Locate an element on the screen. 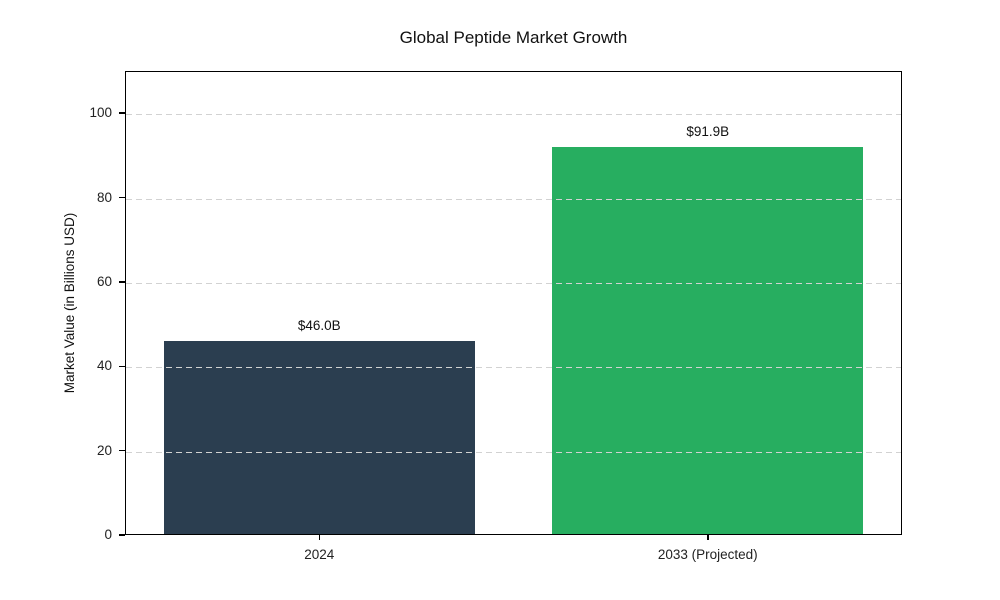 The width and height of the screenshot is (1000, 600). gridline is located at coordinates (513, 115).